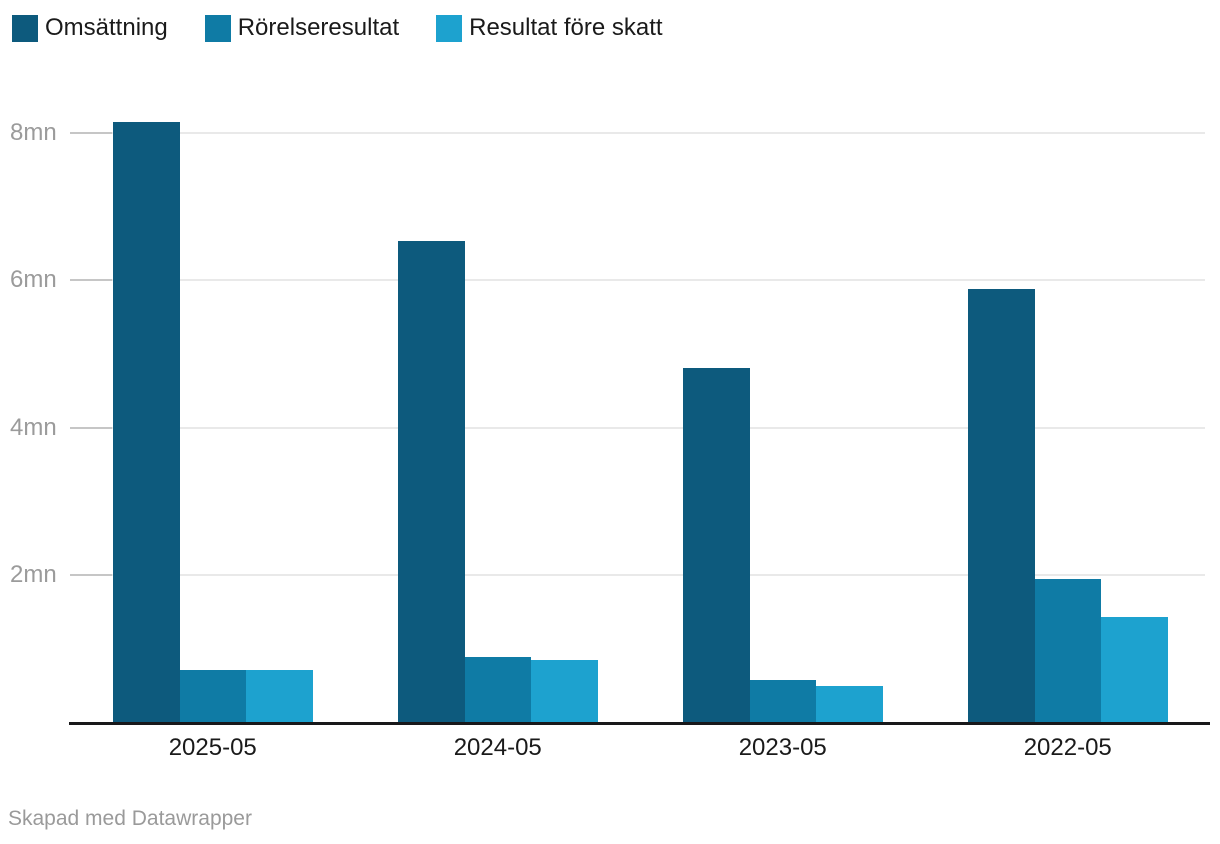  Describe the element at coordinates (33, 427) in the screenshot. I see `y-axis-tick-label: 4mn` at that location.